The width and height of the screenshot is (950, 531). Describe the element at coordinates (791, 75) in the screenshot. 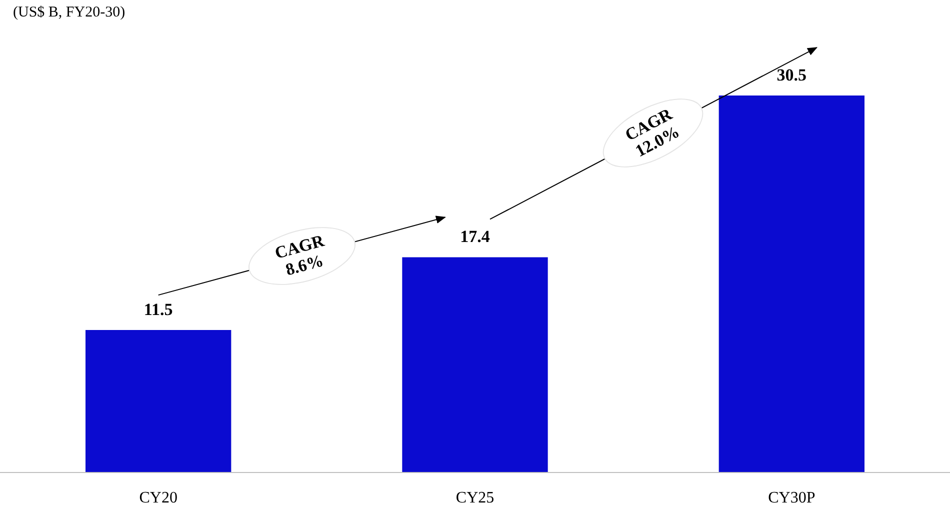

I see `data-label: 30.5` at that location.